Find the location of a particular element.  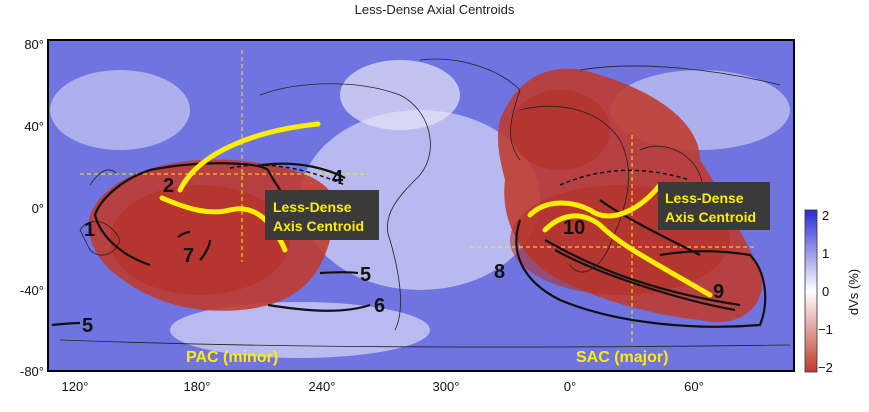

lat-tick-m40: -40° is located at coordinates (32, 290).